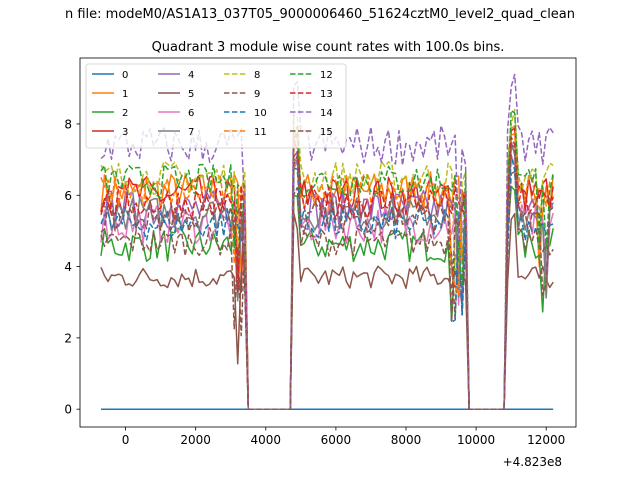 This screenshot has height=480, width=640. What do you see at coordinates (125, 75) in the screenshot?
I see `legend-label-0: 0` at bounding box center [125, 75].